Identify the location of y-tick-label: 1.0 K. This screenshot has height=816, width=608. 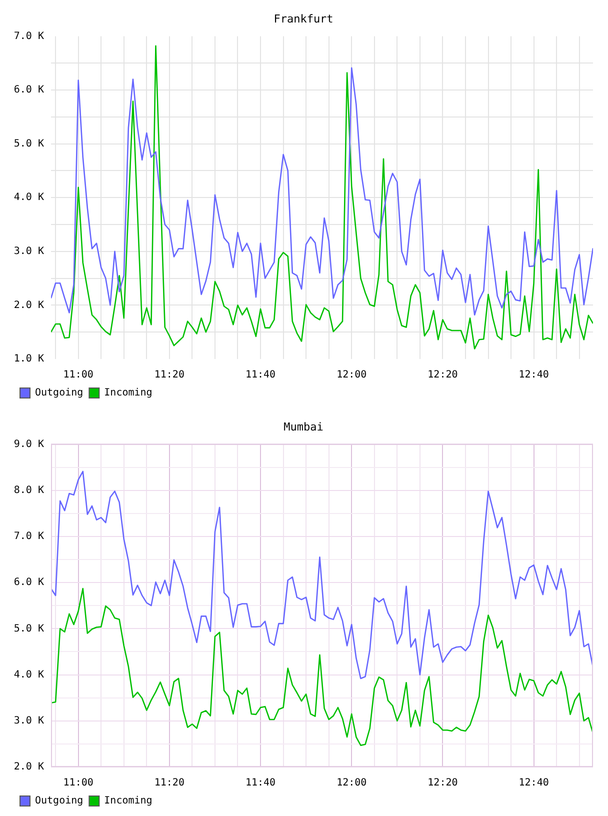
(29, 359).